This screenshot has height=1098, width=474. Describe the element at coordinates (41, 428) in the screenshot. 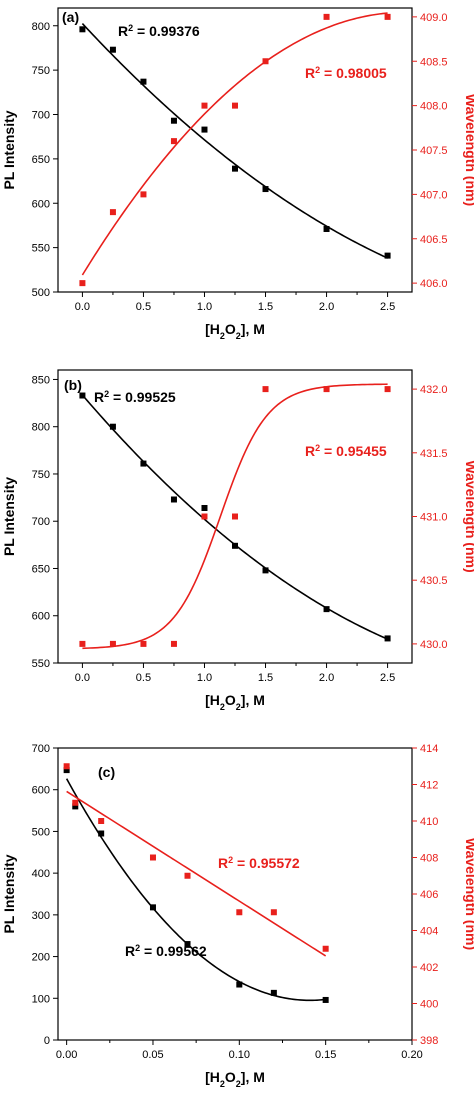

I see `y-left-tick-label: 800` at that location.